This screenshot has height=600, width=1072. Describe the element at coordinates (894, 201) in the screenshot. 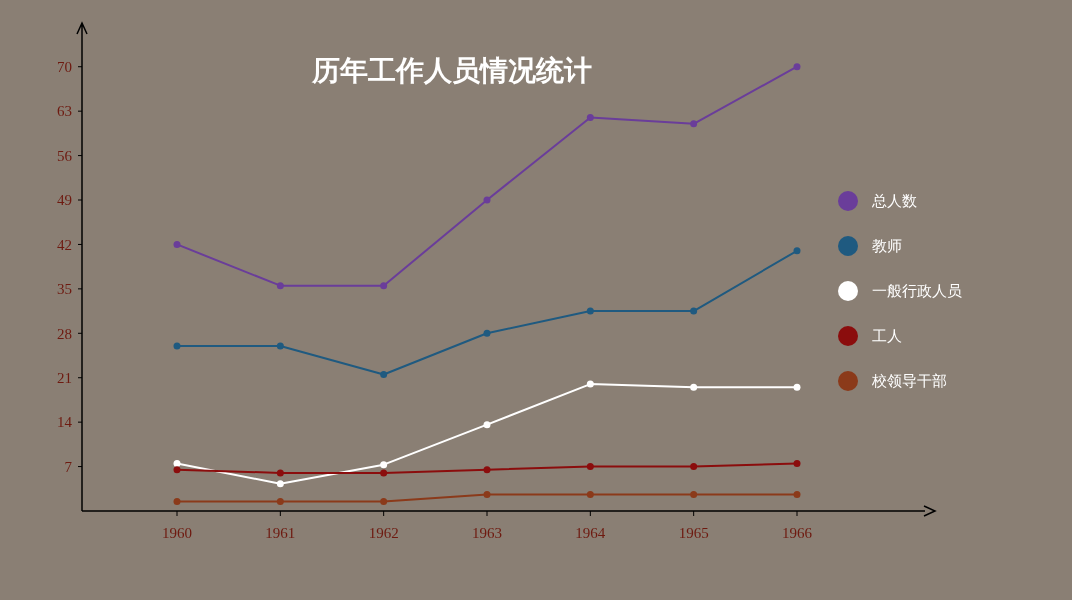

I see `legend-label: 总人数` at that location.